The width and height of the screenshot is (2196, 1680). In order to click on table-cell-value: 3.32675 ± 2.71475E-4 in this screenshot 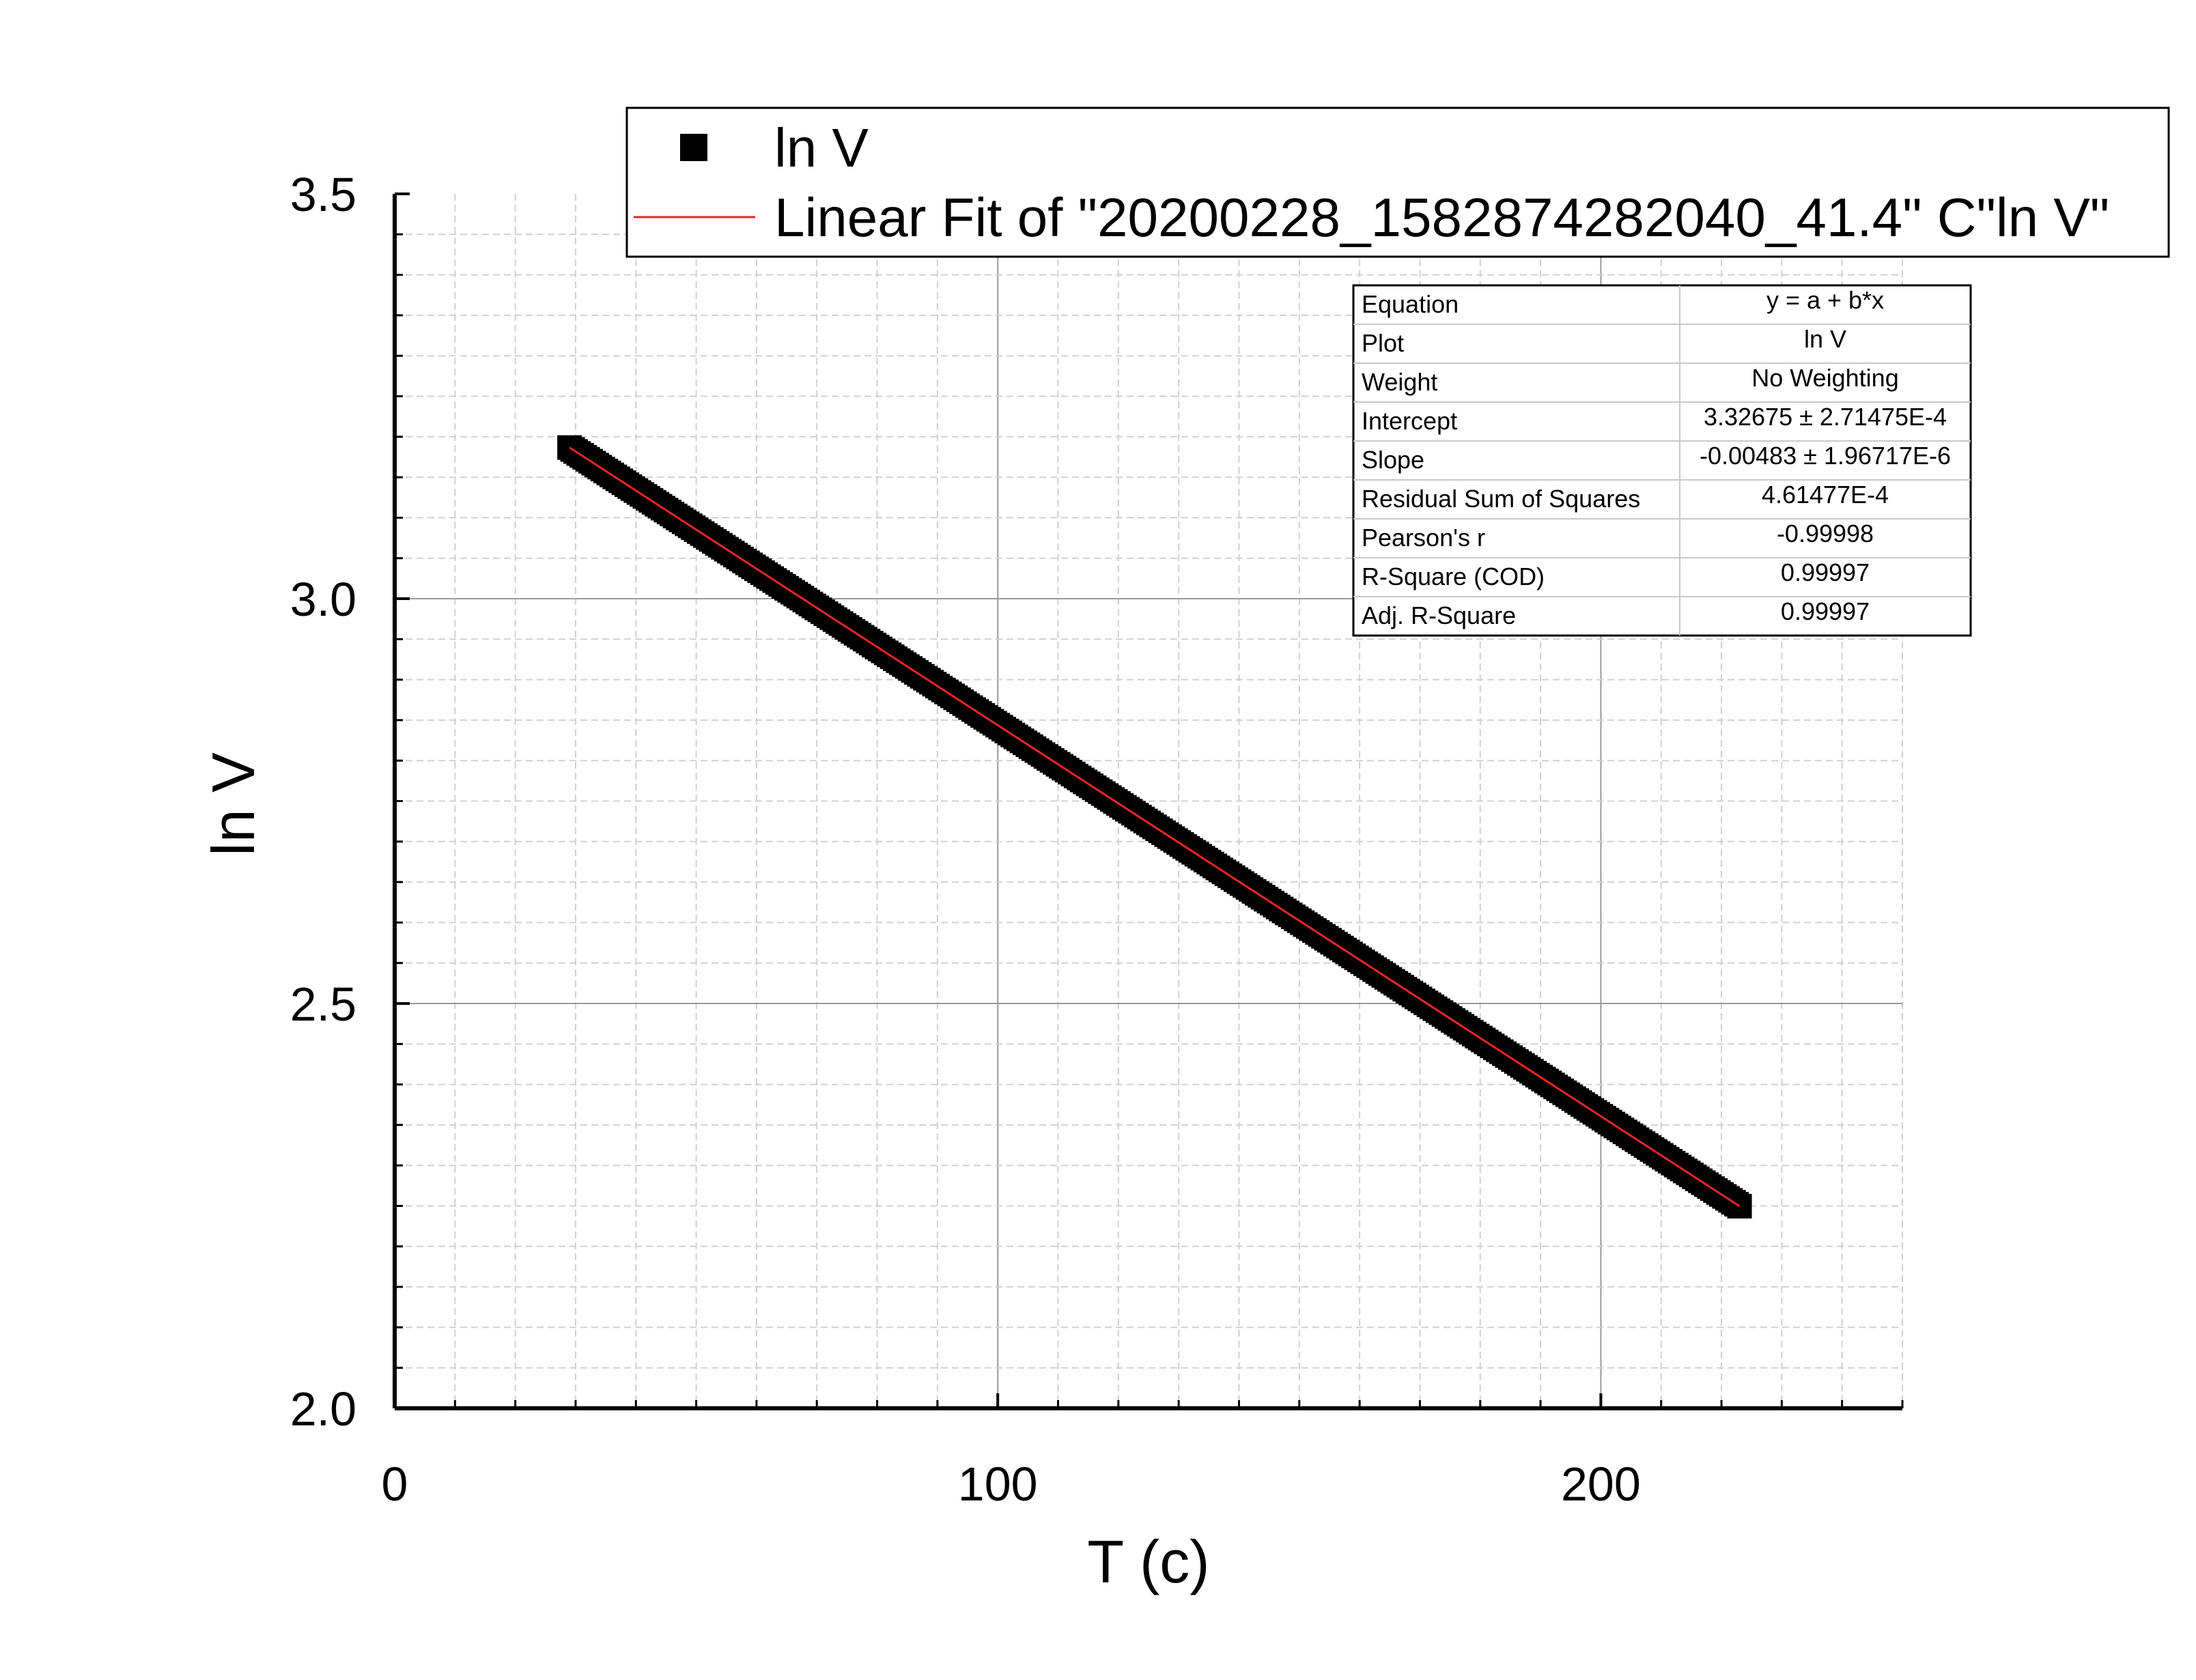, I will do `click(1826, 417)`.